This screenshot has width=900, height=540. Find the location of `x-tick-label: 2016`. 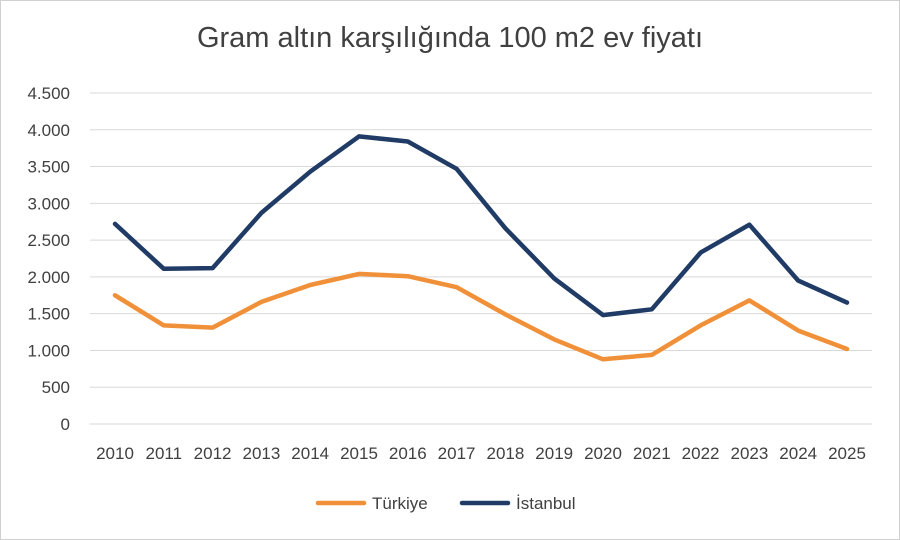

x-tick-label: 2016 is located at coordinates (408, 453).